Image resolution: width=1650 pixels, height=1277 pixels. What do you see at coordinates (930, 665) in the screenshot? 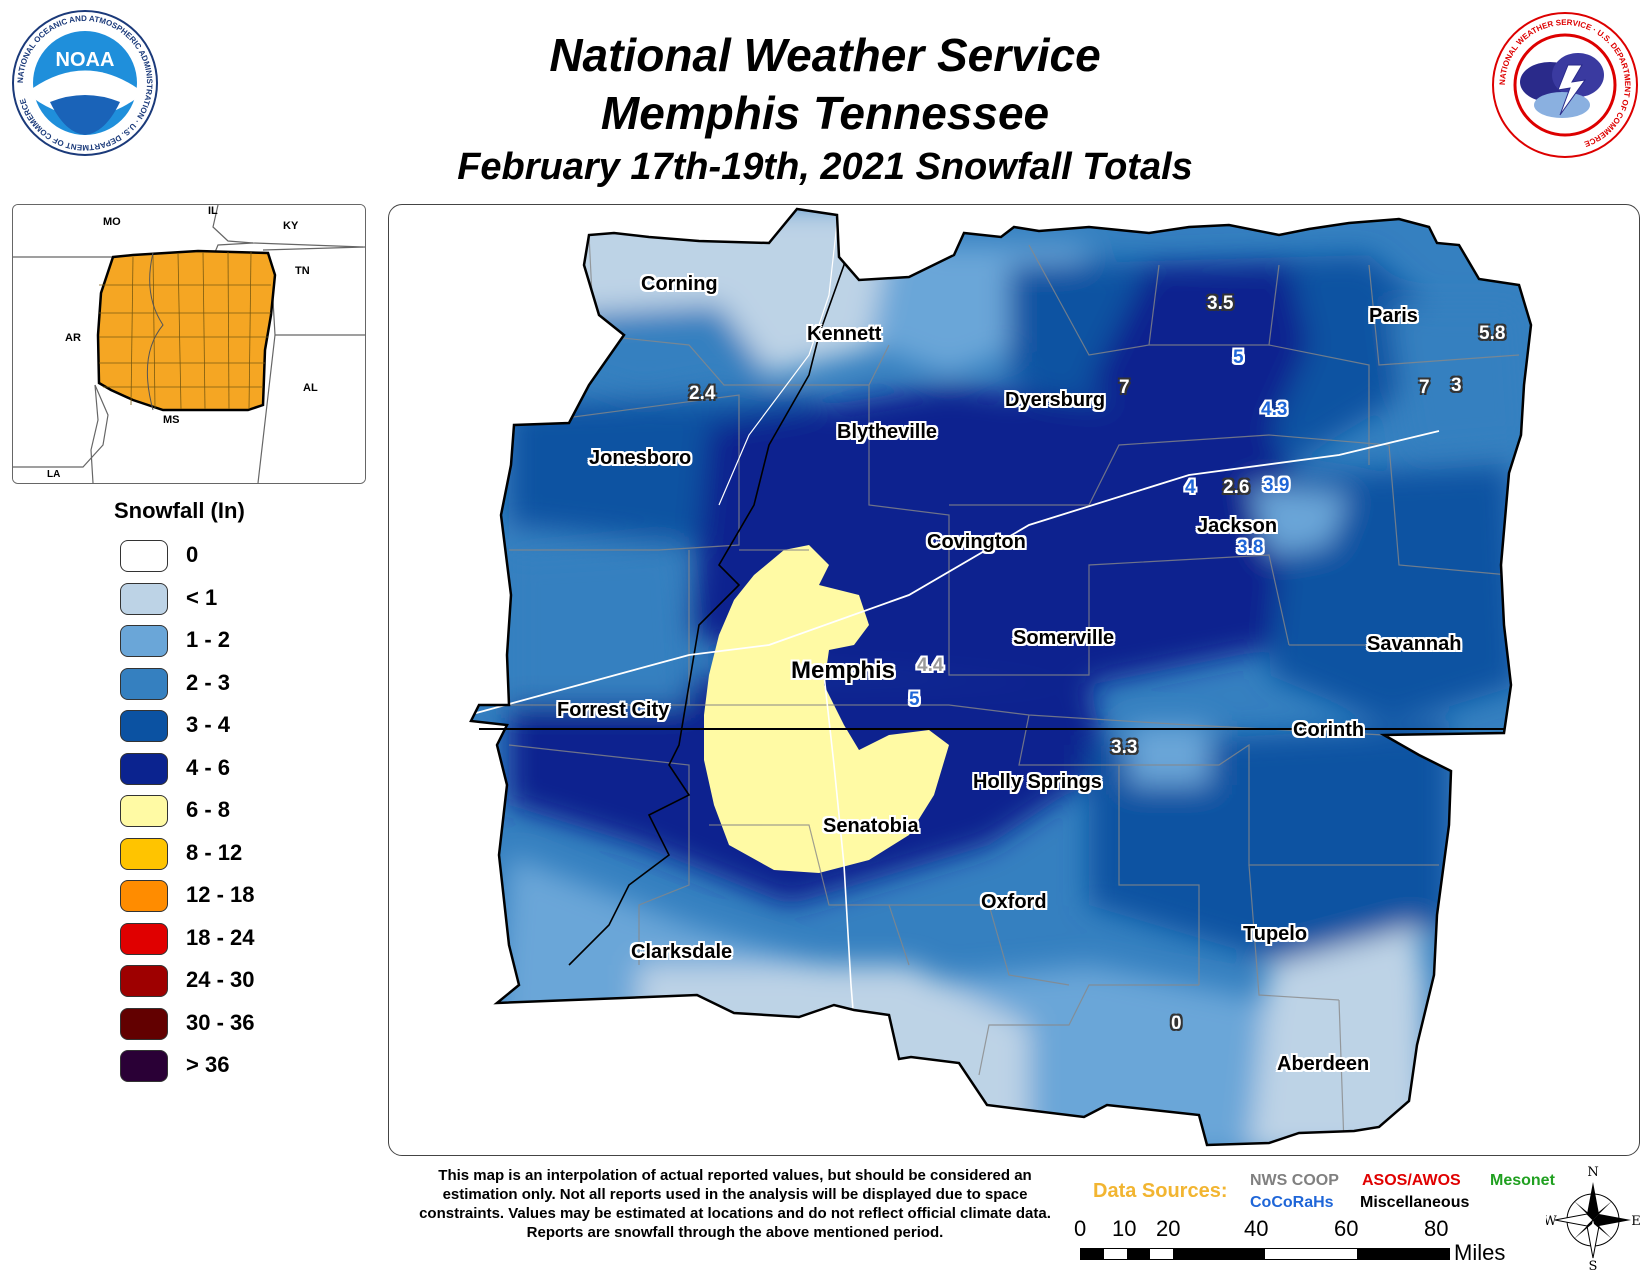
I see `snowfall-report: 4.4` at bounding box center [930, 665].